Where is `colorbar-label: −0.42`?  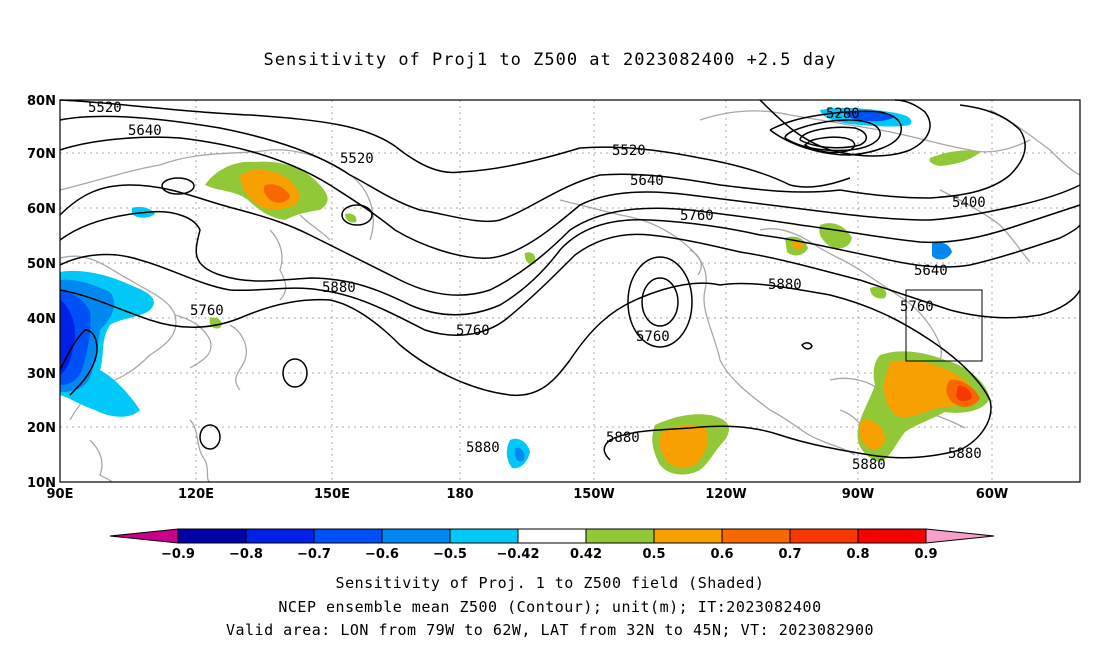 colorbar-label: −0.42 is located at coordinates (518, 554).